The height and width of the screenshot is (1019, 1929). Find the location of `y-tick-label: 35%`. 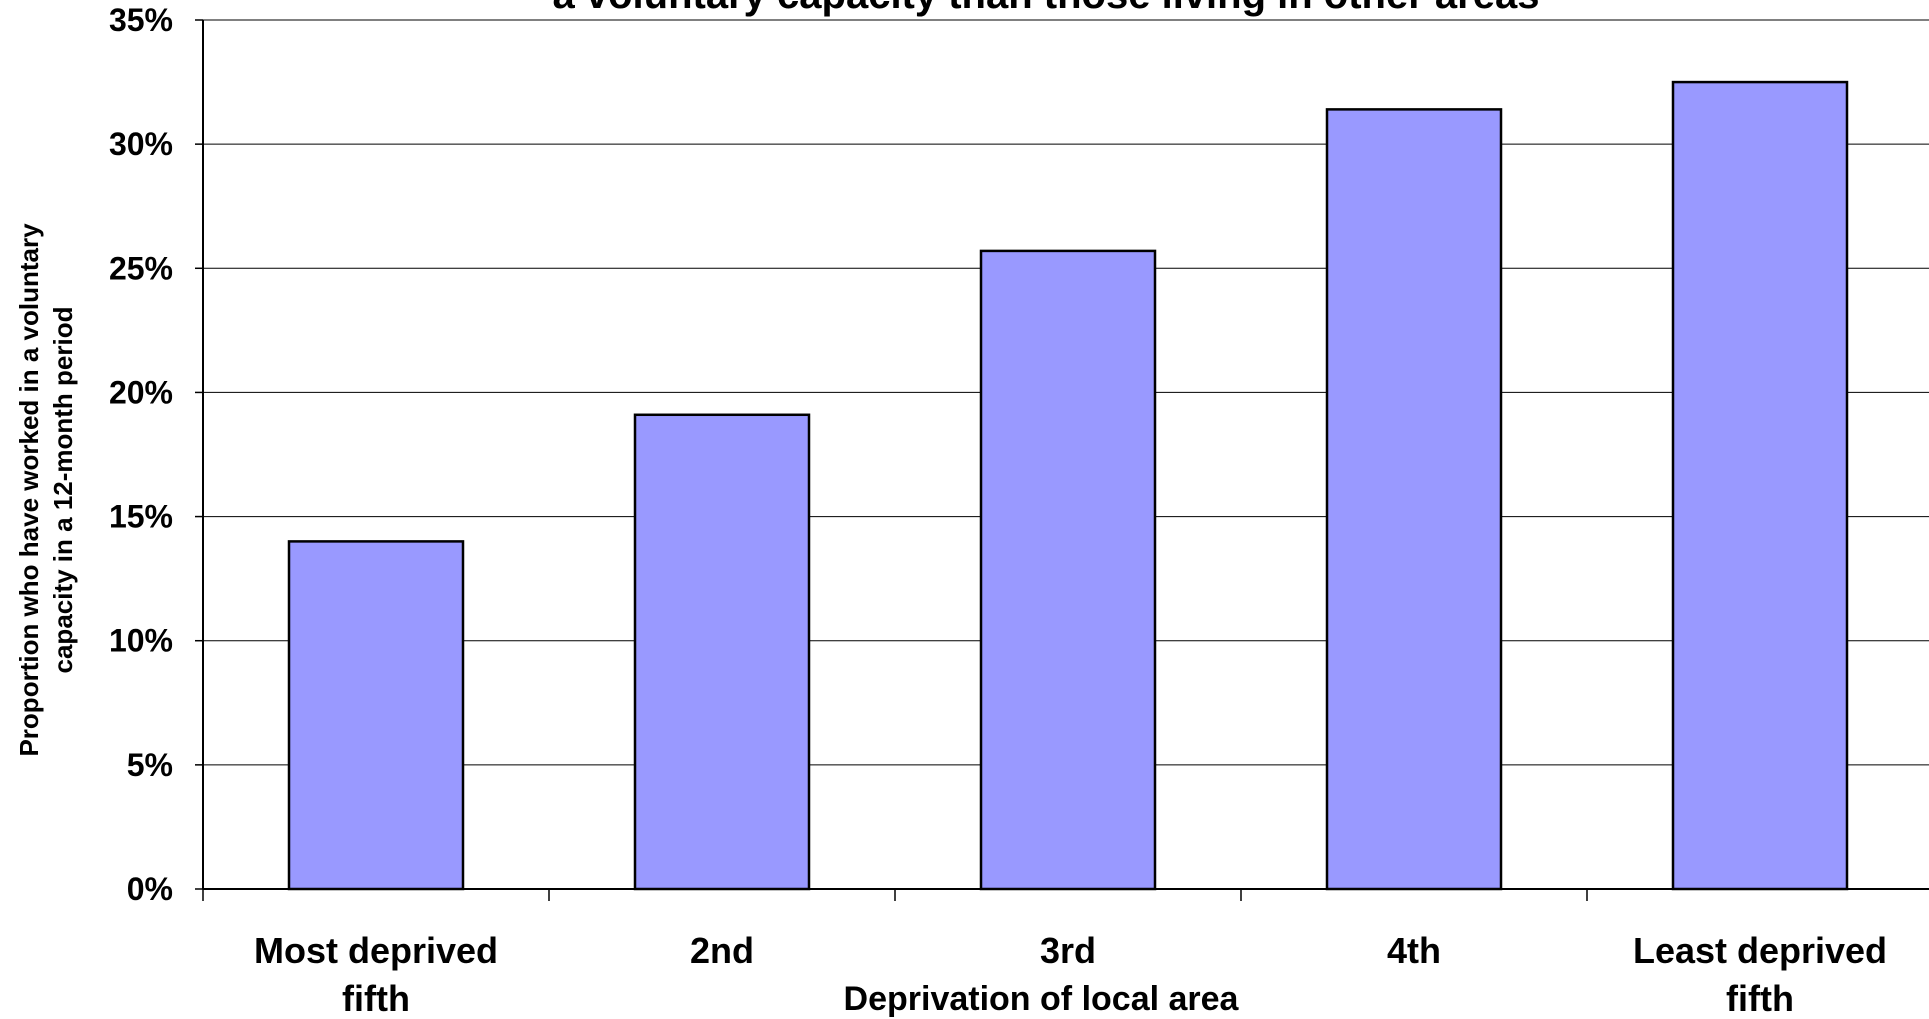

y-tick-label: 35% is located at coordinates (141, 20).